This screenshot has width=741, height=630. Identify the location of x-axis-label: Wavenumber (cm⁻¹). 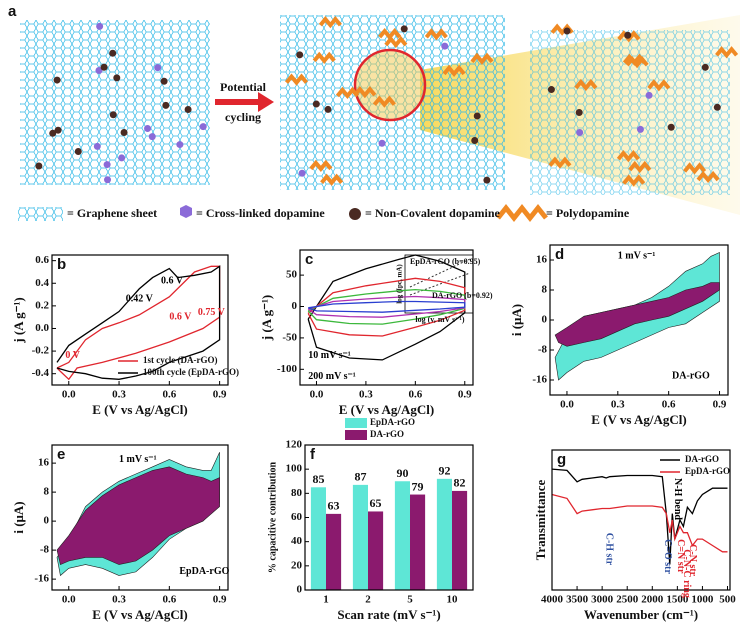
(641, 614).